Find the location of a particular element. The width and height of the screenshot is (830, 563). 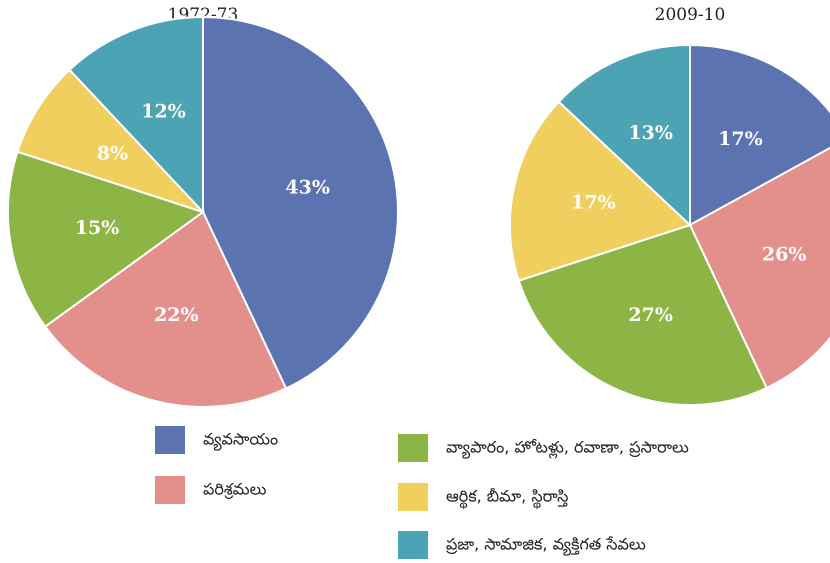

value-label: 27% is located at coordinates (650, 315).